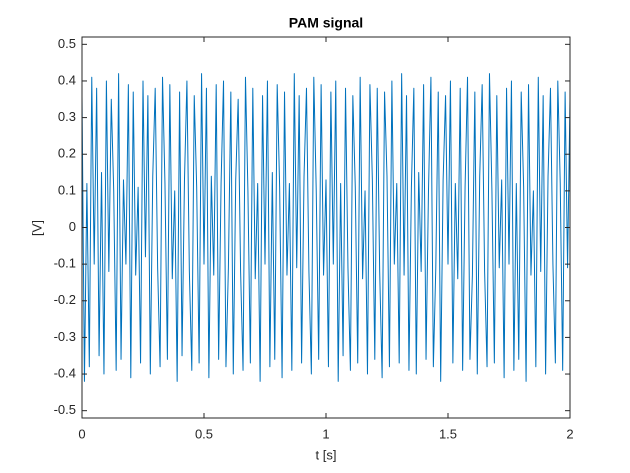 This screenshot has width=630, height=473. What do you see at coordinates (325, 433) in the screenshot?
I see `x-tick-label: 1` at bounding box center [325, 433].